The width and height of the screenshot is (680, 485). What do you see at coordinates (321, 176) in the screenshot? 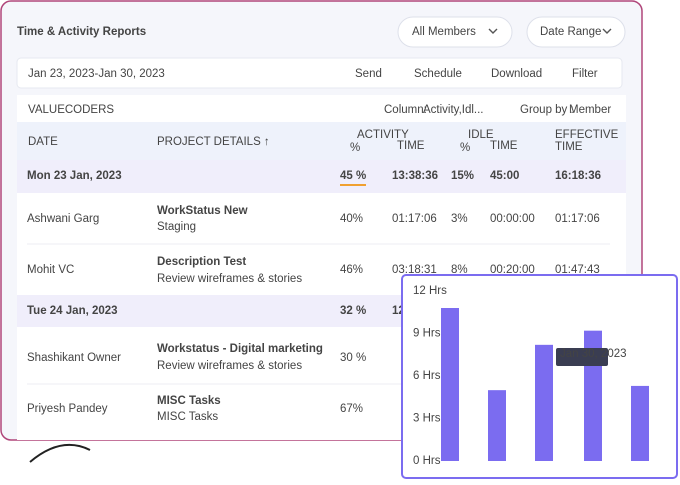
I see `group-row` at bounding box center [321, 176].